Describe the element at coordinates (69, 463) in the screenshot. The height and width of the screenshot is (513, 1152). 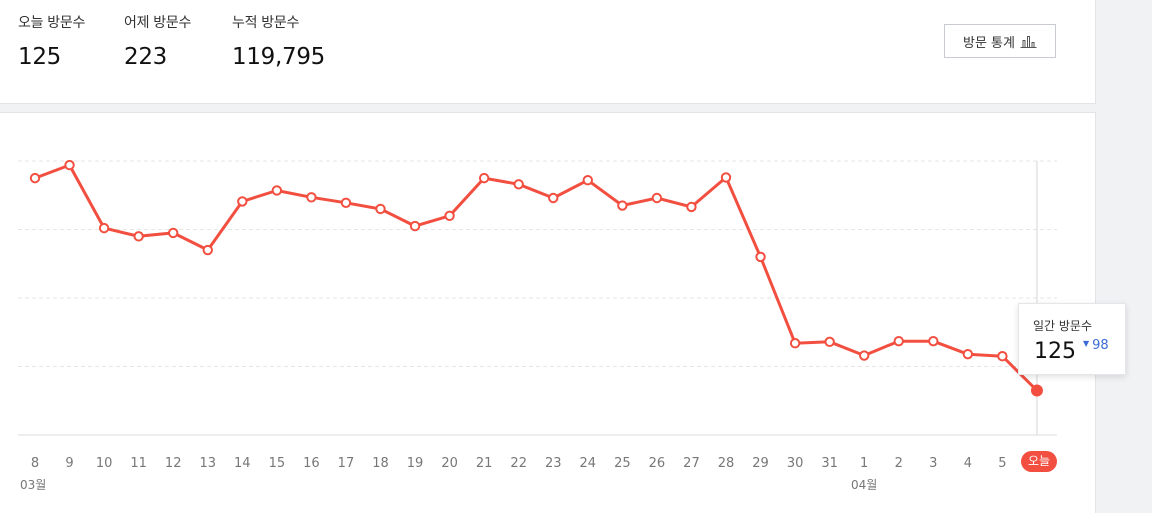
I see `x-tick-label: 9` at that location.